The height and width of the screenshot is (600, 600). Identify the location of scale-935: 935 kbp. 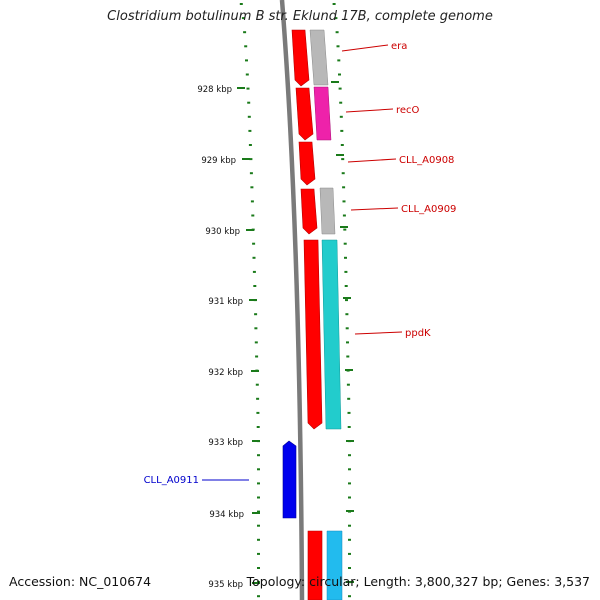
(234, 585).